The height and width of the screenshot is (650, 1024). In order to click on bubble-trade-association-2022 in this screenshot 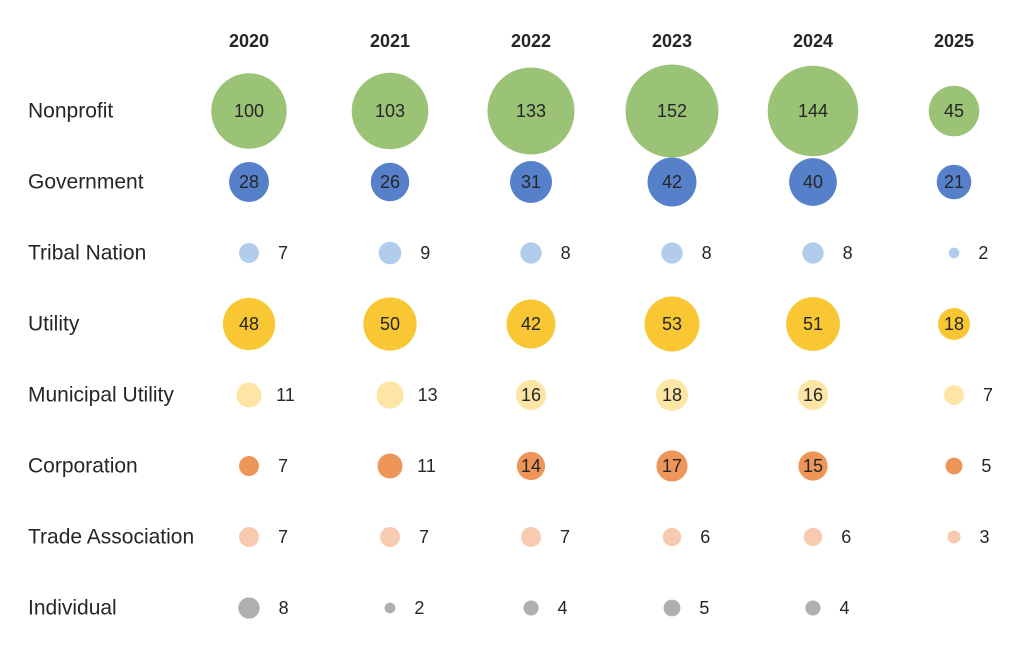, I will do `click(531, 537)`.